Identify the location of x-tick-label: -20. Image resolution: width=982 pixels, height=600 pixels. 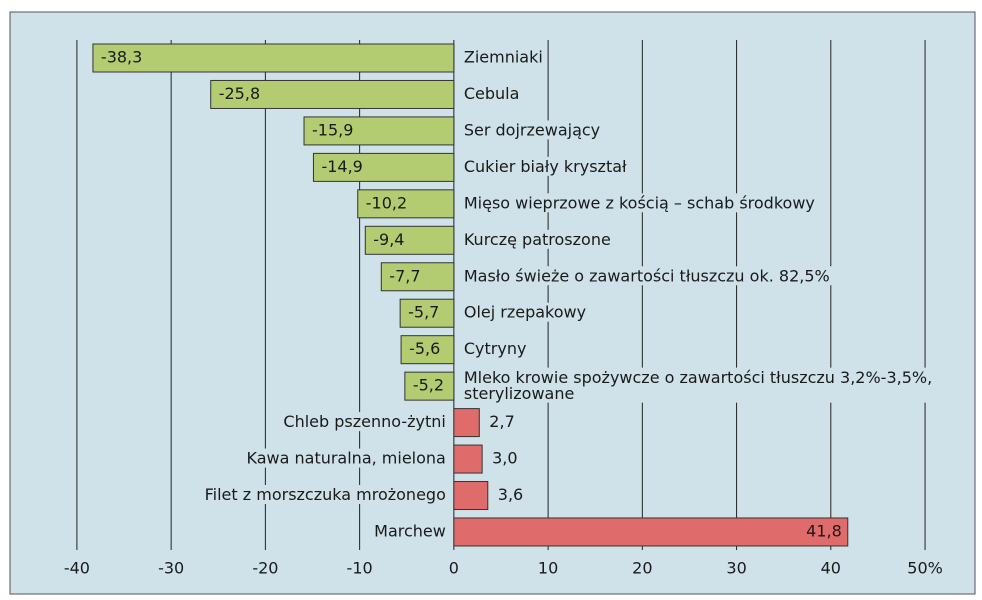
(265, 568).